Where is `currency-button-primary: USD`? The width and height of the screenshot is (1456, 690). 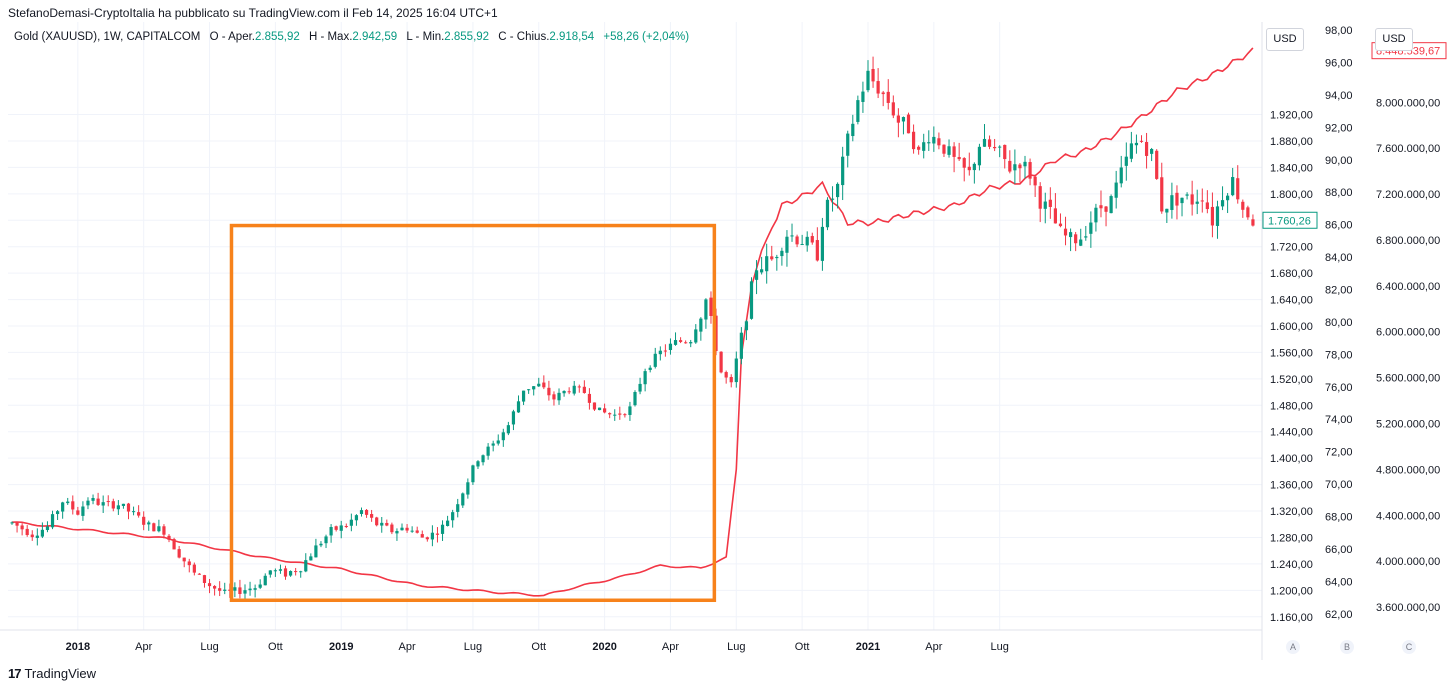
currency-button-primary: USD is located at coordinates (1285, 39).